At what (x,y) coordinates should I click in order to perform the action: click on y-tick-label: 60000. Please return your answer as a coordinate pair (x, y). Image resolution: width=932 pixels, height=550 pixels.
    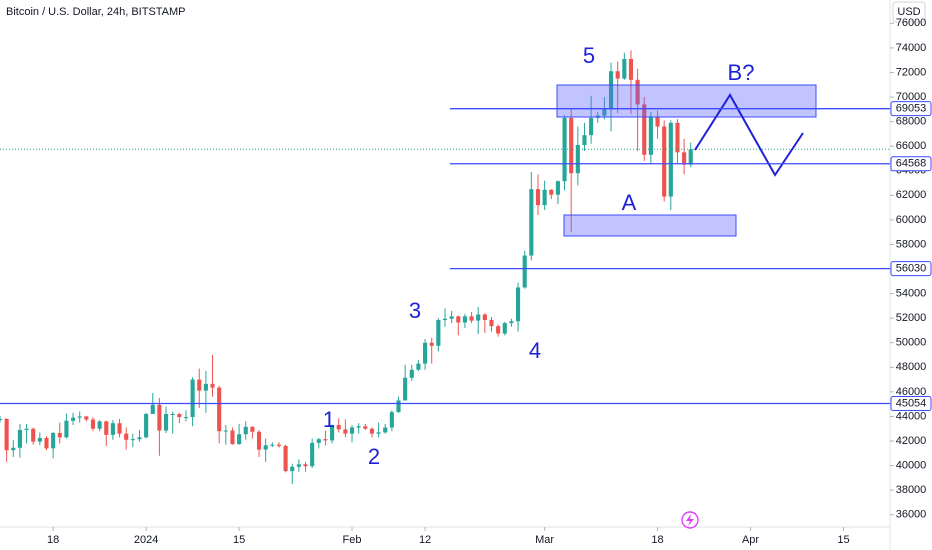
    Looking at the image, I should click on (911, 220).